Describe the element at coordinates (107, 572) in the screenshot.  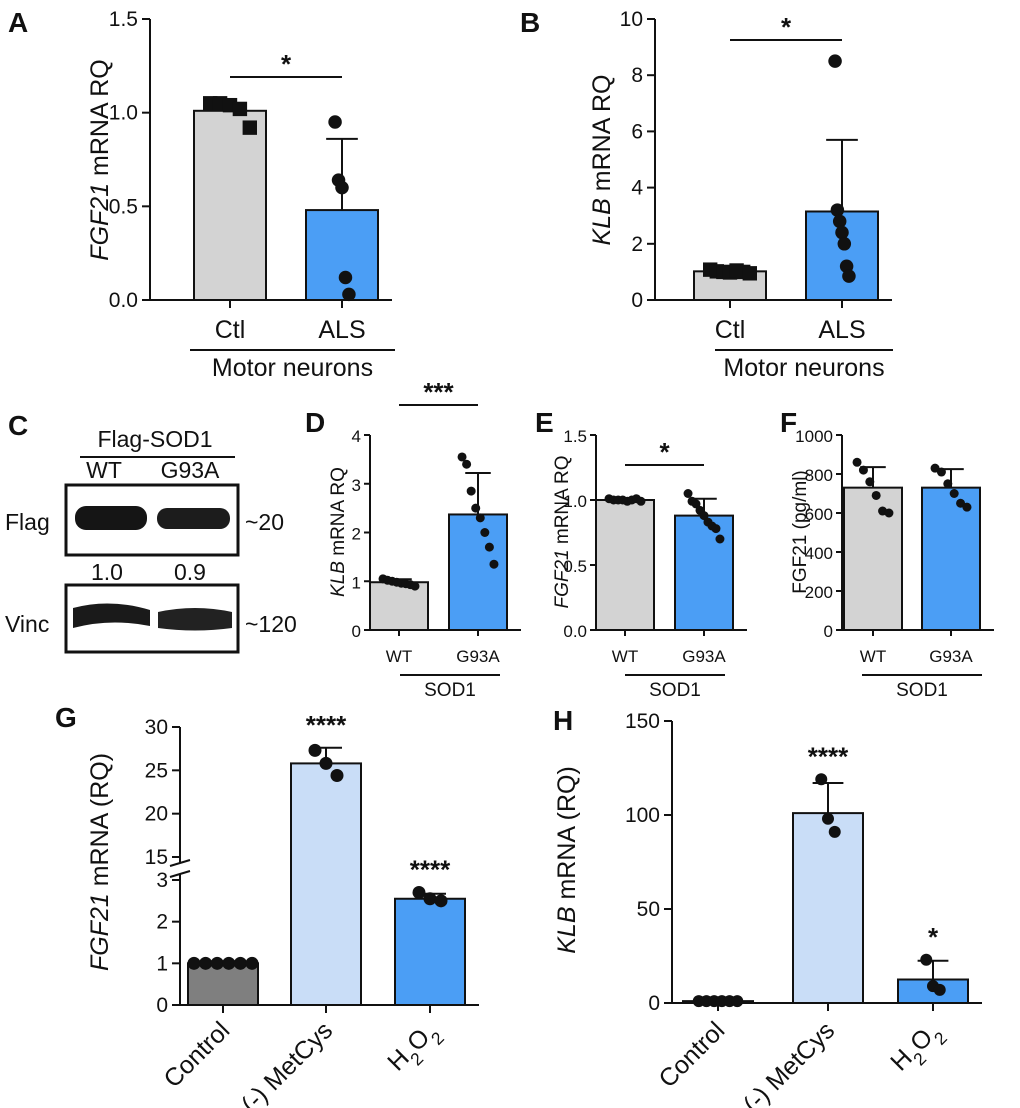
I see `blot-quant-wt: 1.0` at that location.